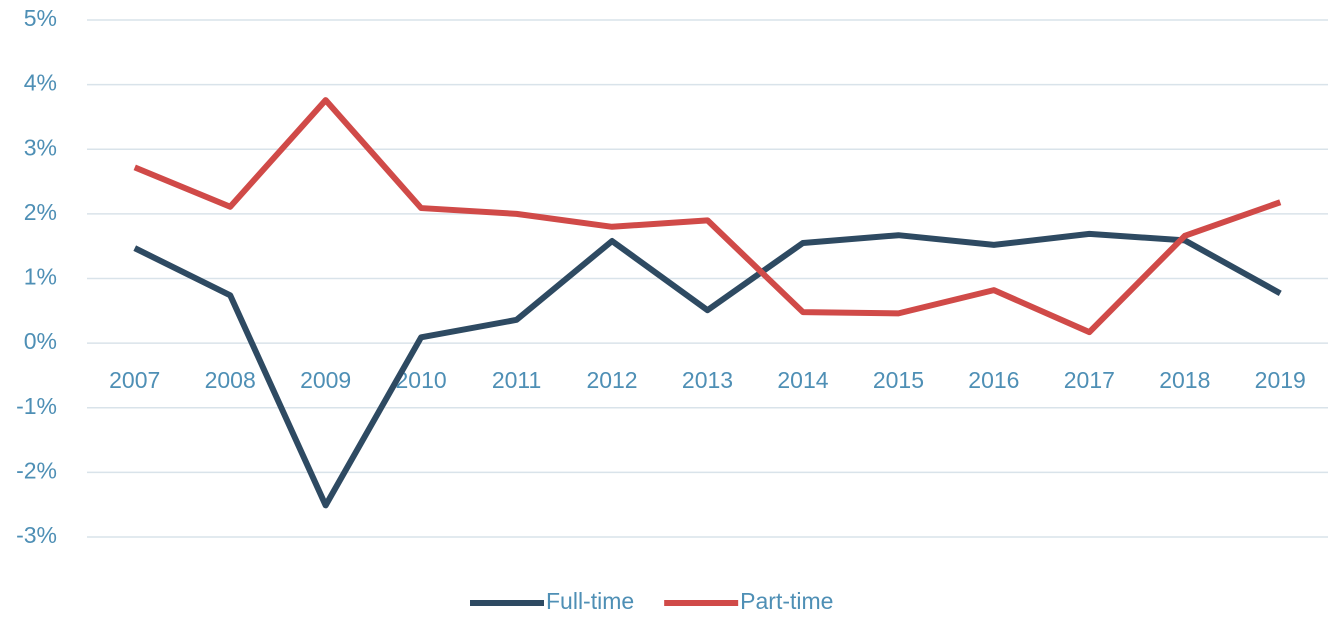  I want to click on x-tick-label: 2012, so click(611, 380).